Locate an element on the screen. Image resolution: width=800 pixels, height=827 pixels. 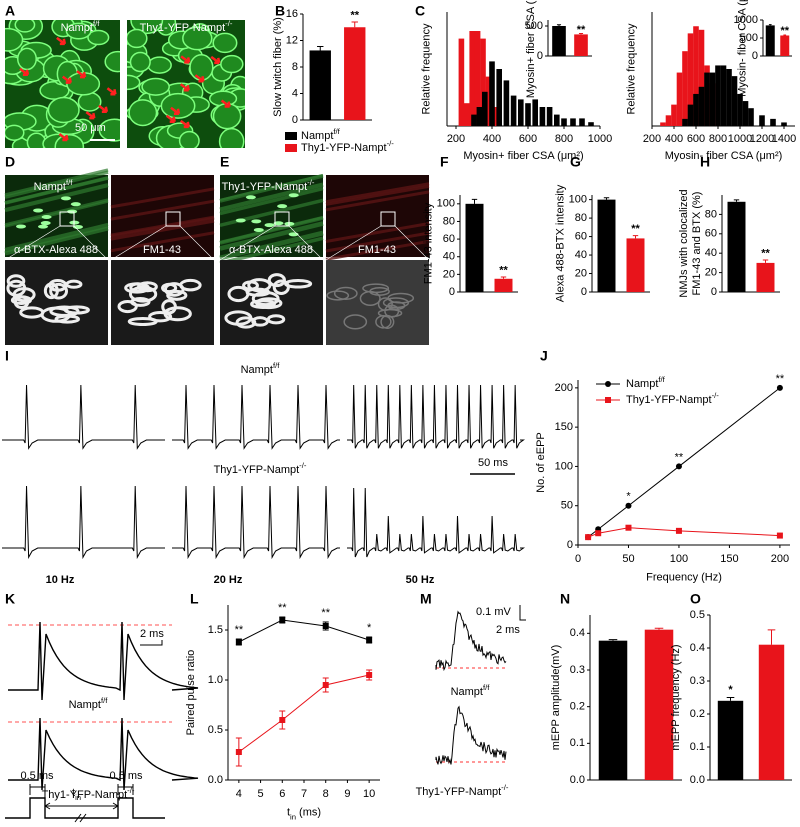
point-label: ** is located at coordinates (282, 608).